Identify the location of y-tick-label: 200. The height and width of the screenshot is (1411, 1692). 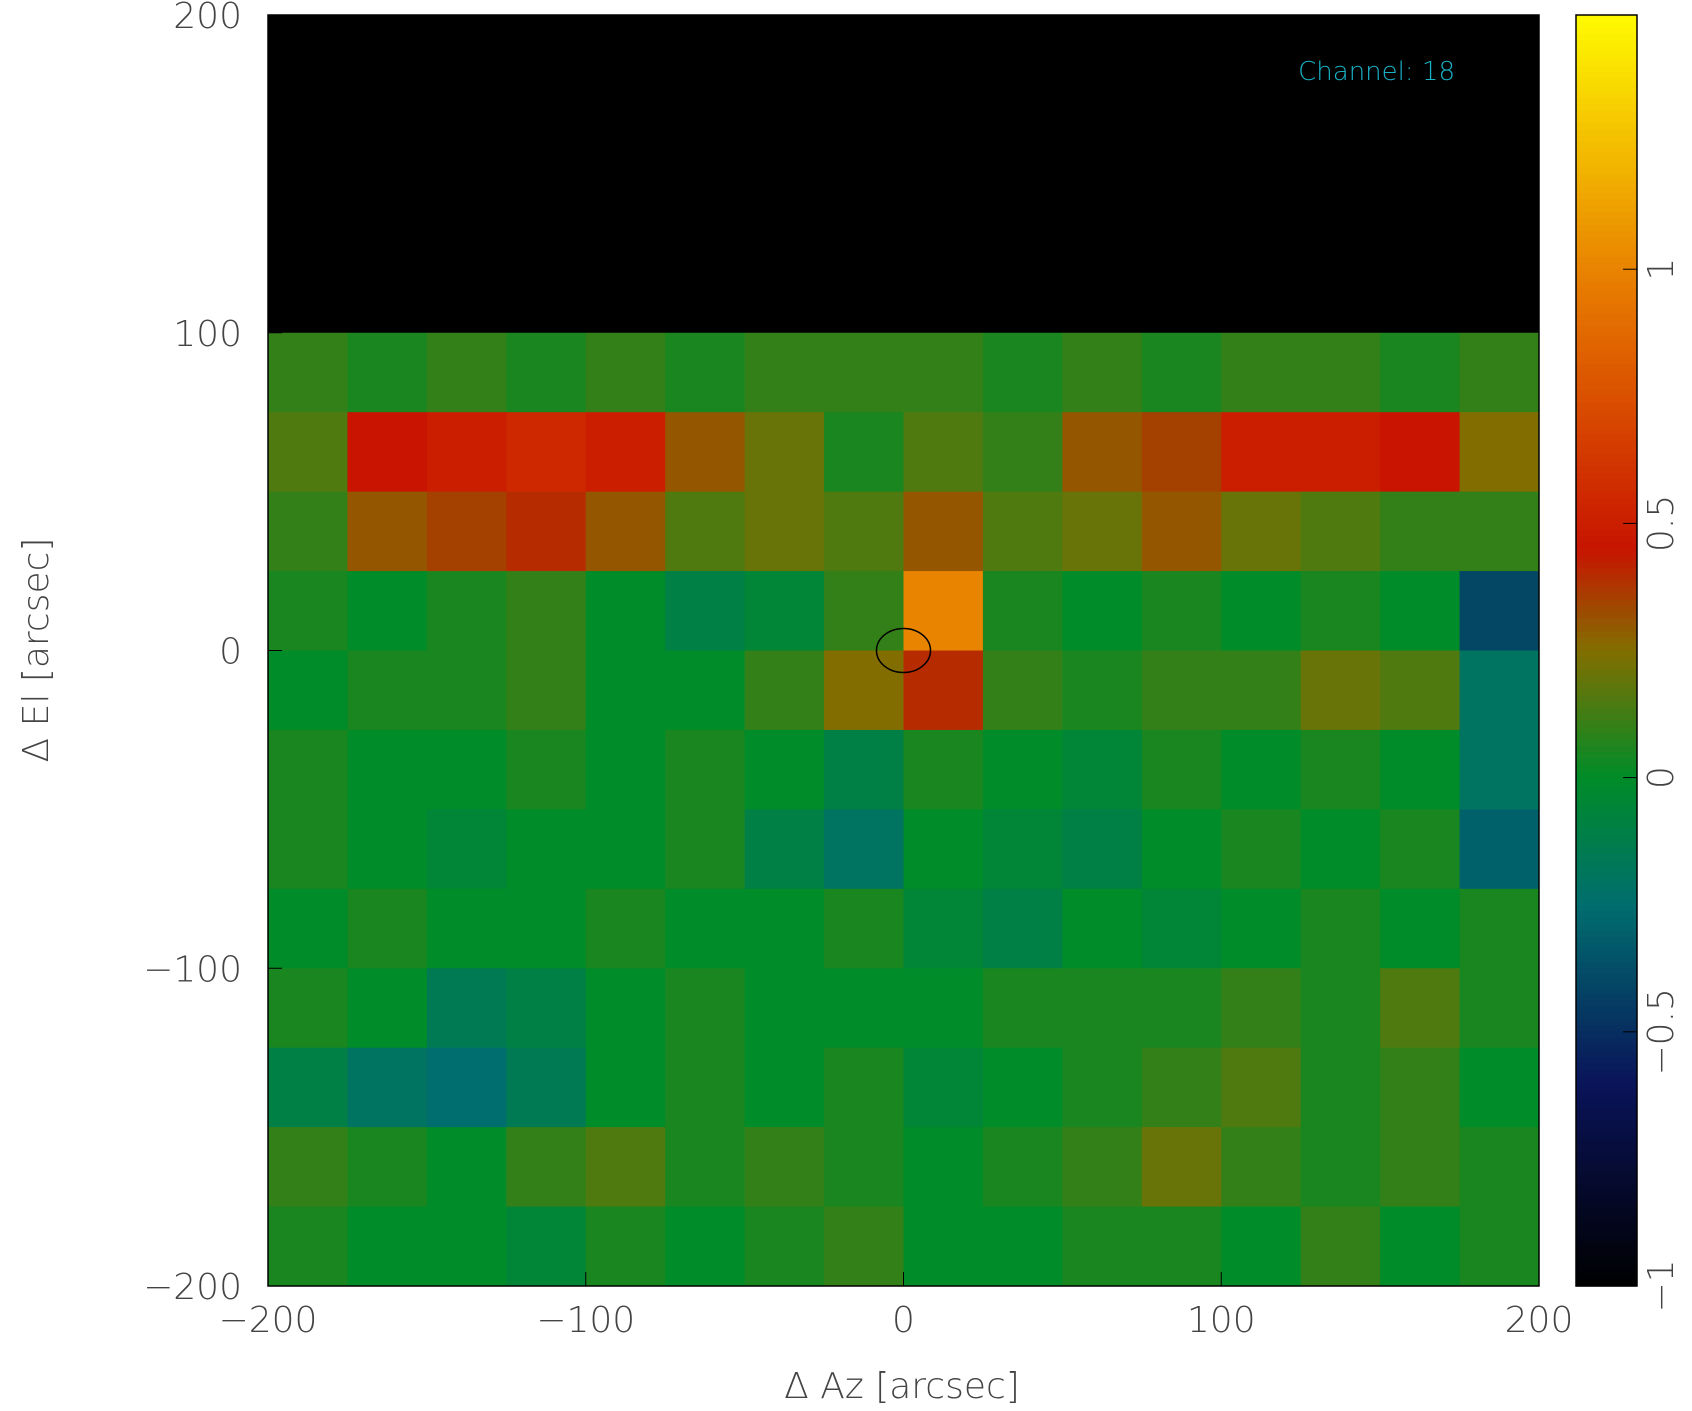
(207, 18).